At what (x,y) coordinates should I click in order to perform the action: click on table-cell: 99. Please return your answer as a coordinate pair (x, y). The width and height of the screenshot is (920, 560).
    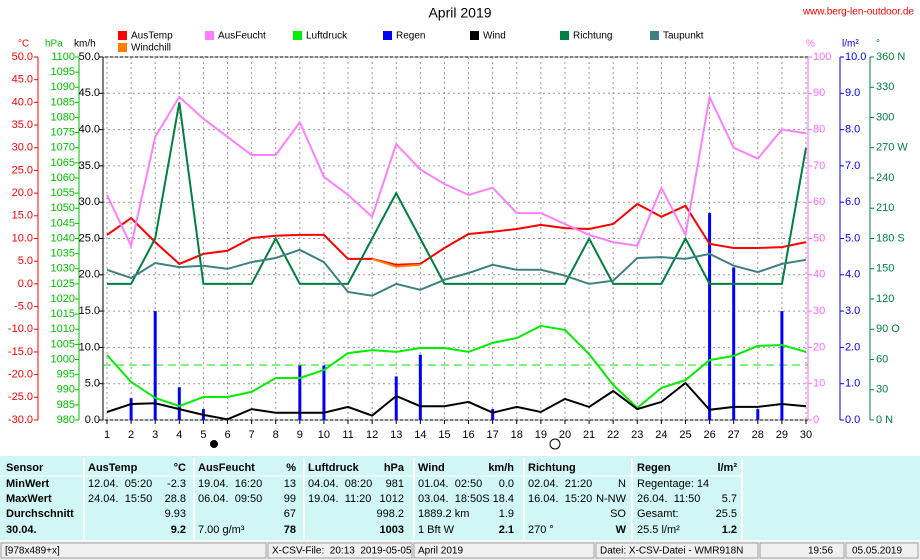
    Looking at the image, I should click on (290, 499).